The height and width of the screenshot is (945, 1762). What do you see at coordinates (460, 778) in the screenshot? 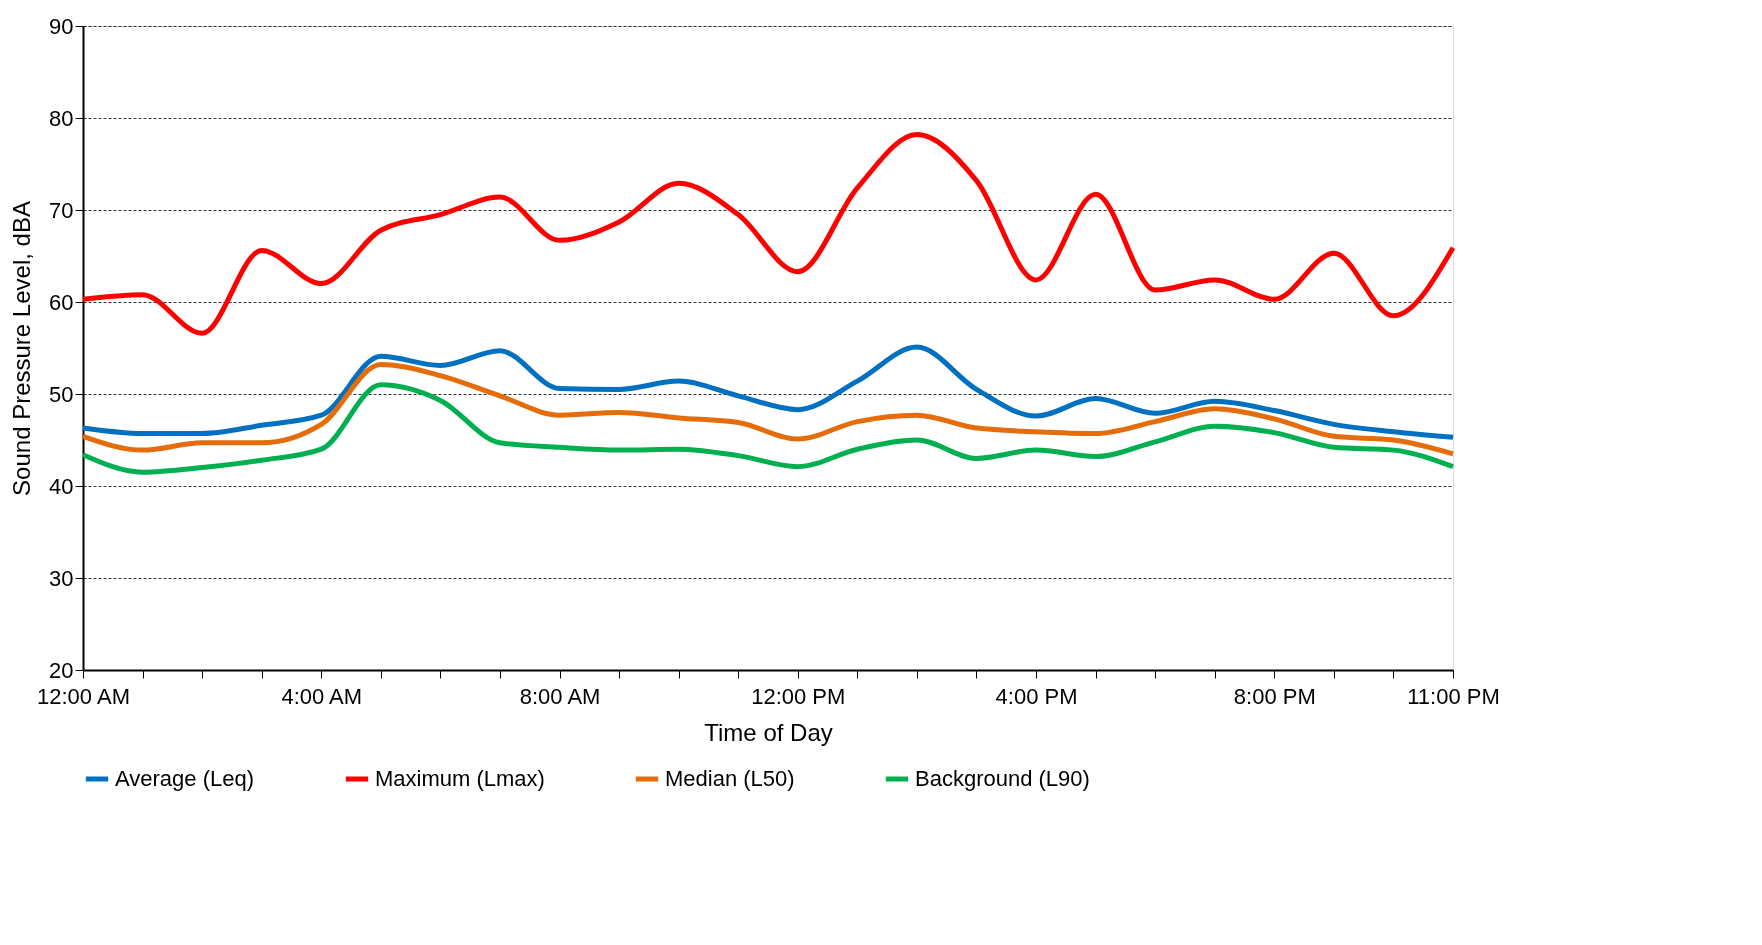
I see `legend-label: Maximum (Lmax)` at bounding box center [460, 778].